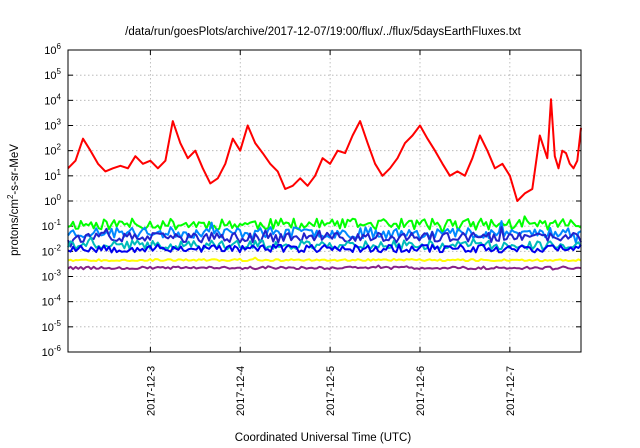 This screenshot has height=448, width=640. What do you see at coordinates (10, 196) in the screenshot?
I see `y-axis-label-sup: 2` at bounding box center [10, 196].